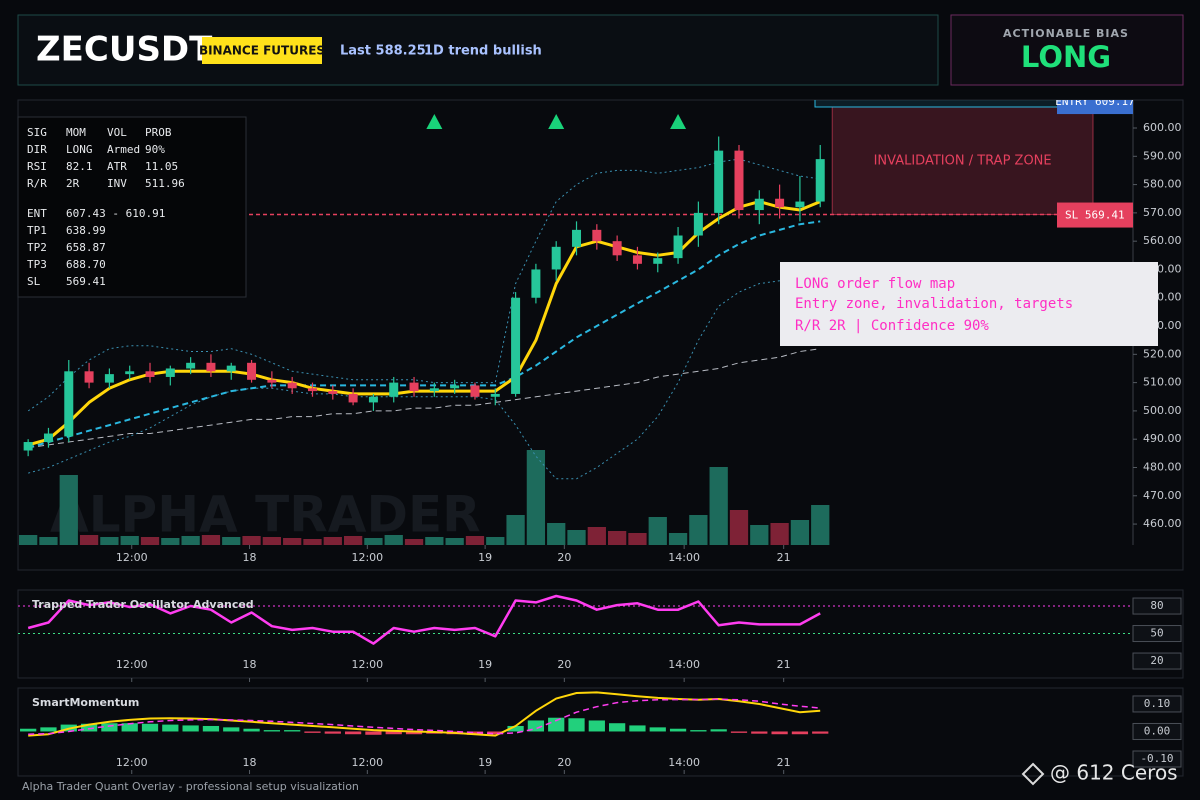  Describe the element at coordinates (784, 664) in the screenshot. I see `x-tick-label: 21` at that location.